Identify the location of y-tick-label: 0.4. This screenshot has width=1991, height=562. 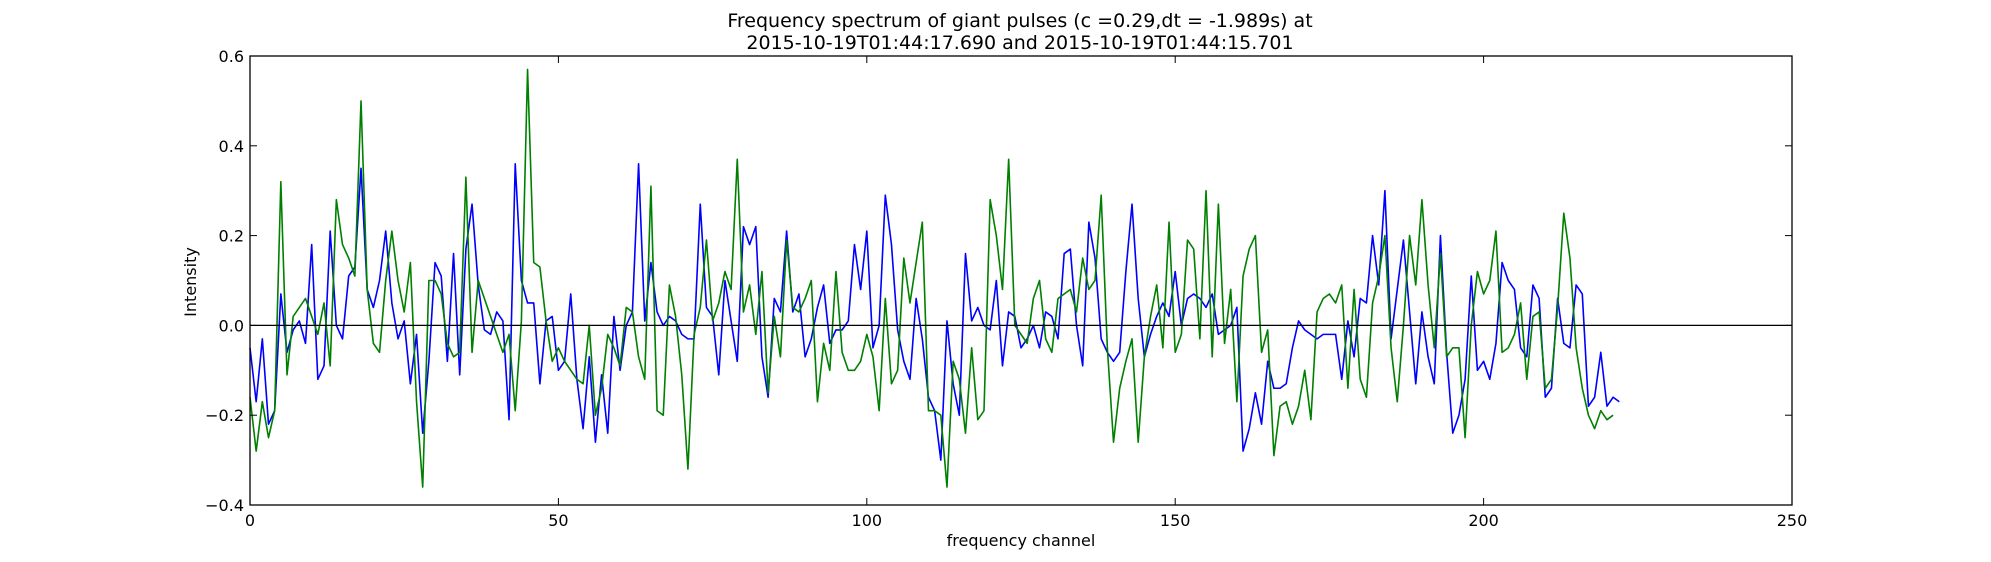
(231, 146).